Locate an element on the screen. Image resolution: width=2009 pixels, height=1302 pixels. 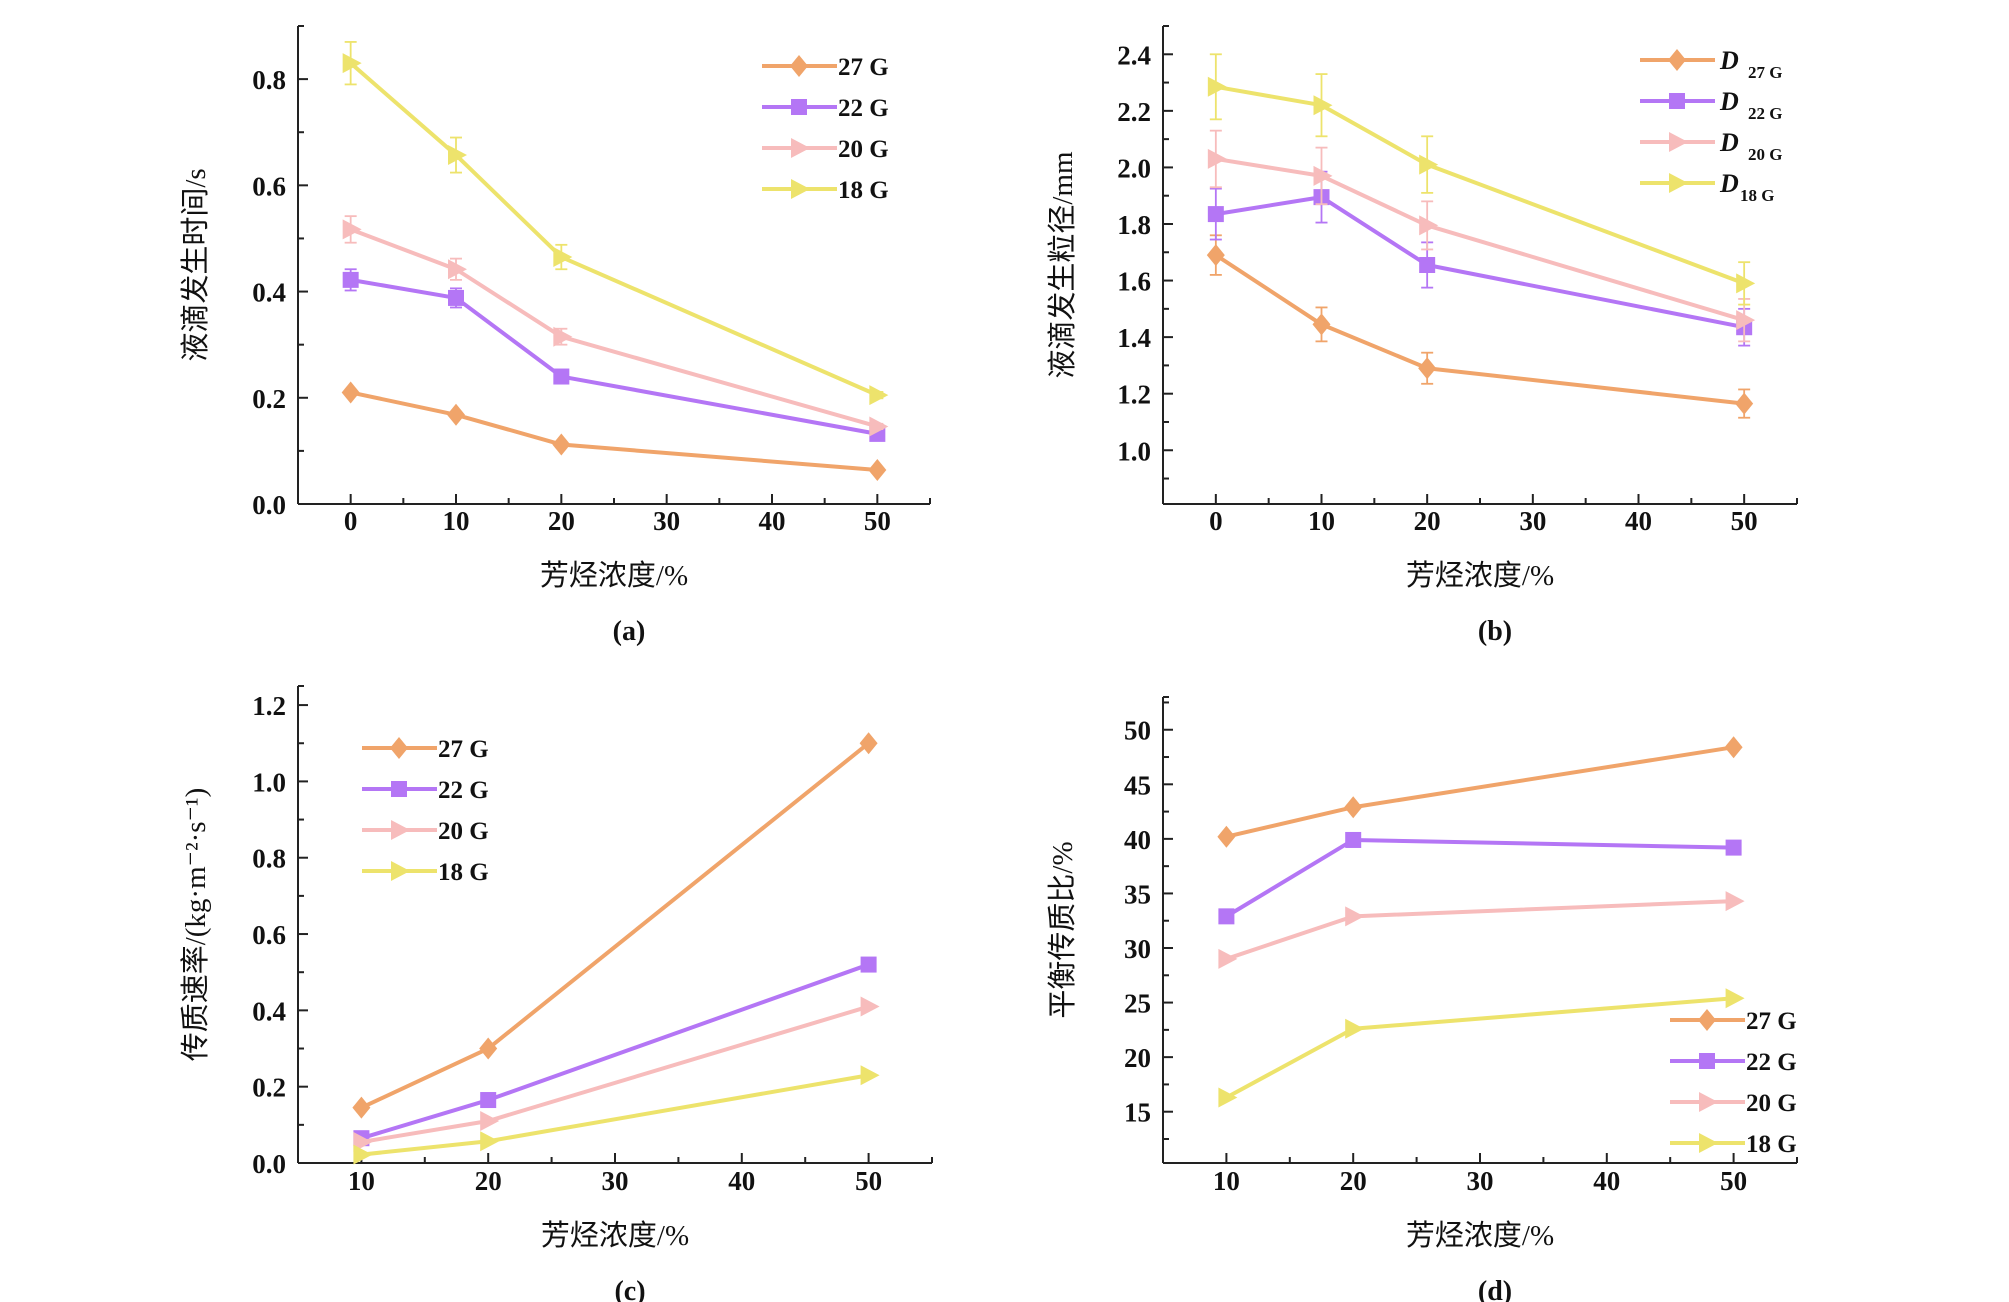
y-axis-title: 传质速率/(kg·m⁻²·s⁻¹) is located at coordinates (195, 925).